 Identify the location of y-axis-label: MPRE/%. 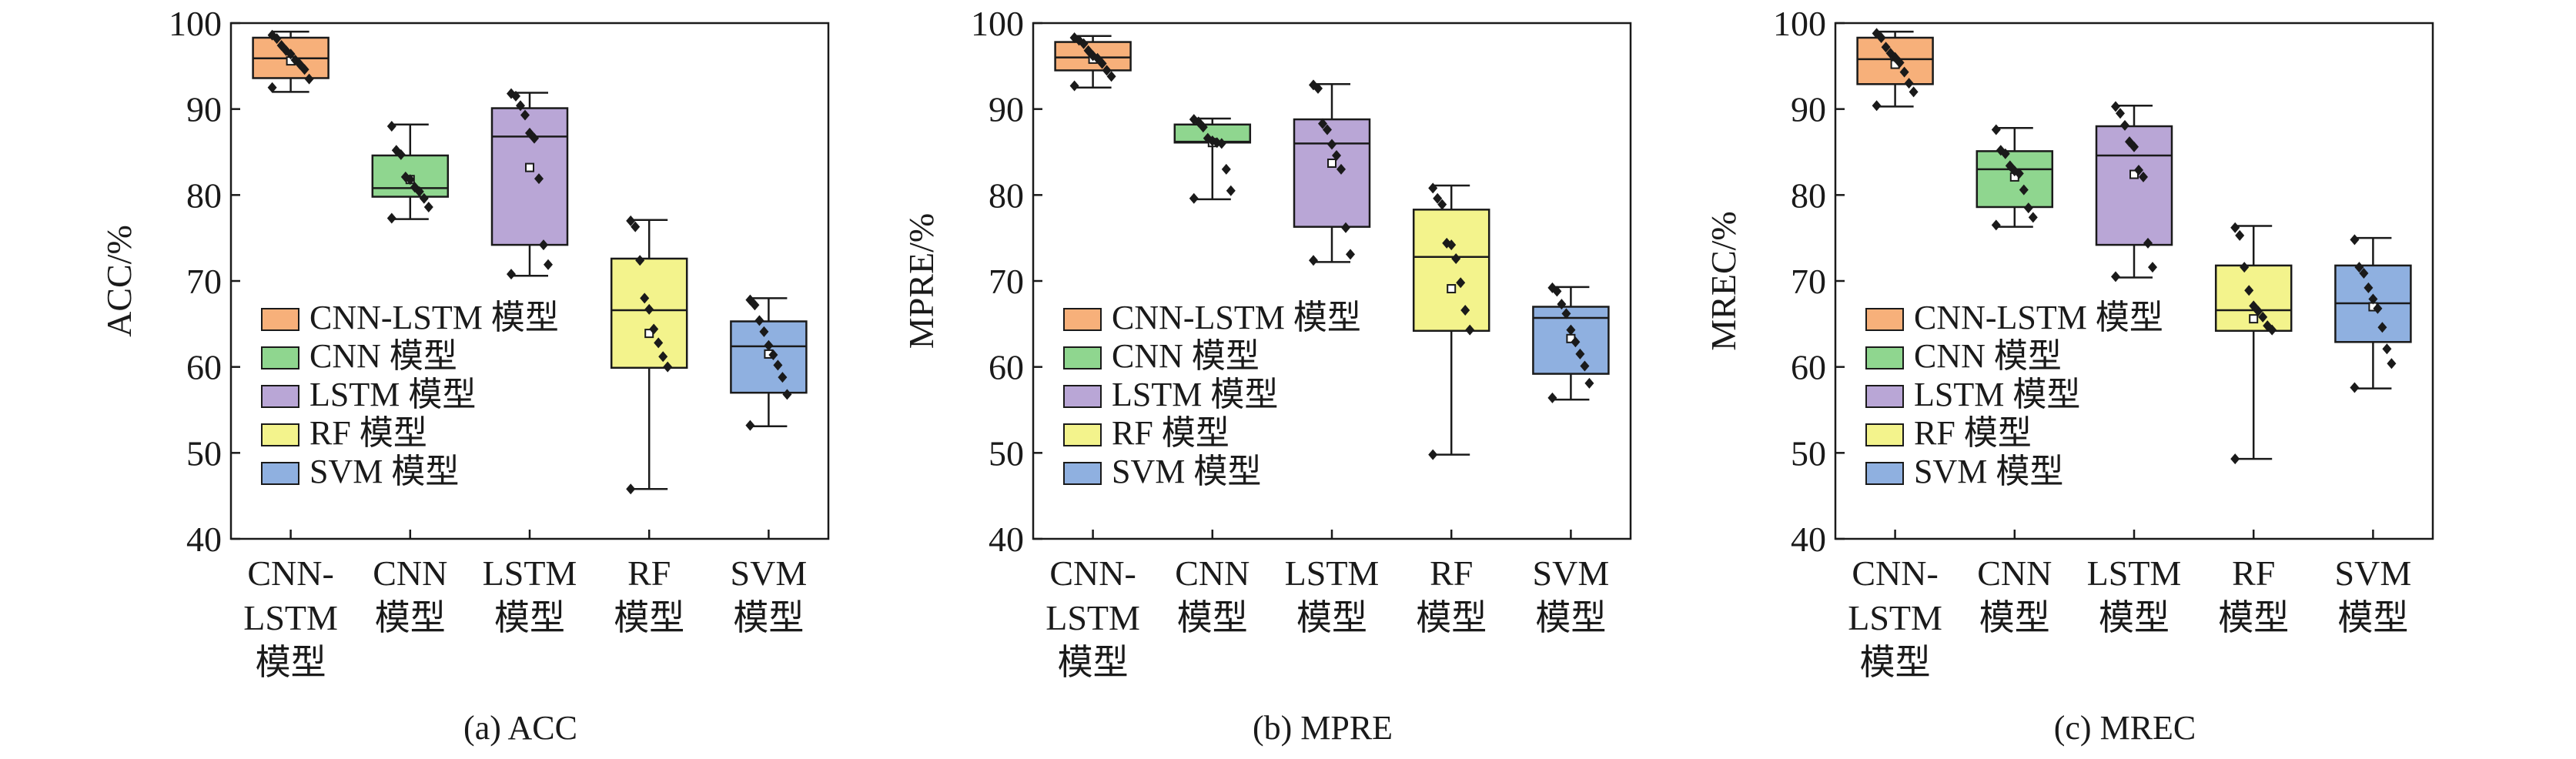
(922, 281).